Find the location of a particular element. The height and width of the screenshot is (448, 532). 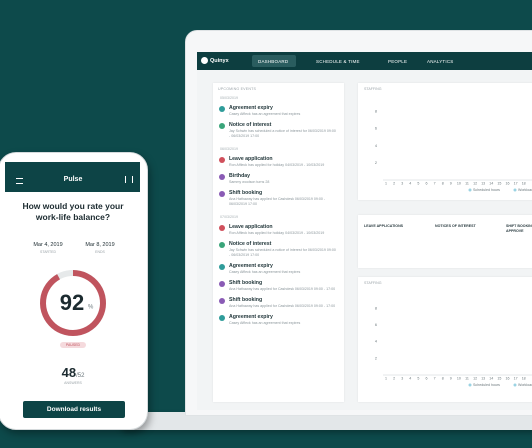

start-date: Mar 4, 2019 is located at coordinates (48, 245).